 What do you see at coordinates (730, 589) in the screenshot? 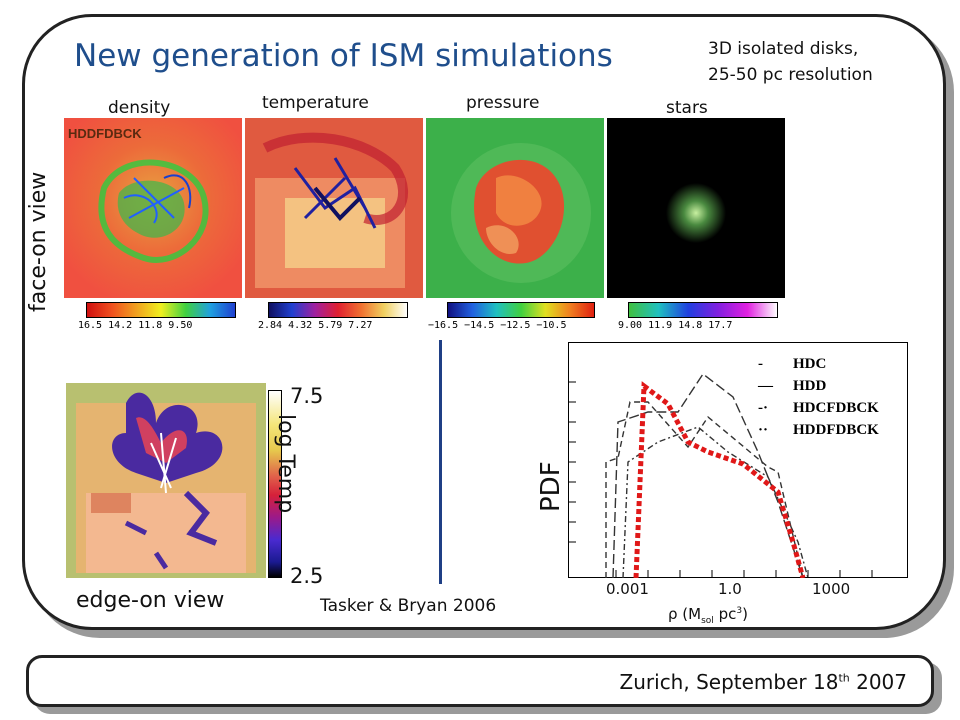
I see `x-tick-2: 1.0` at bounding box center [730, 589].